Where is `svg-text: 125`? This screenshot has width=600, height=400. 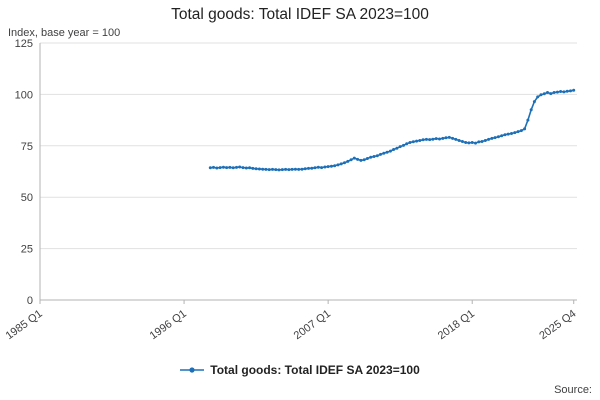 svg-text: 125 is located at coordinates (24, 44).